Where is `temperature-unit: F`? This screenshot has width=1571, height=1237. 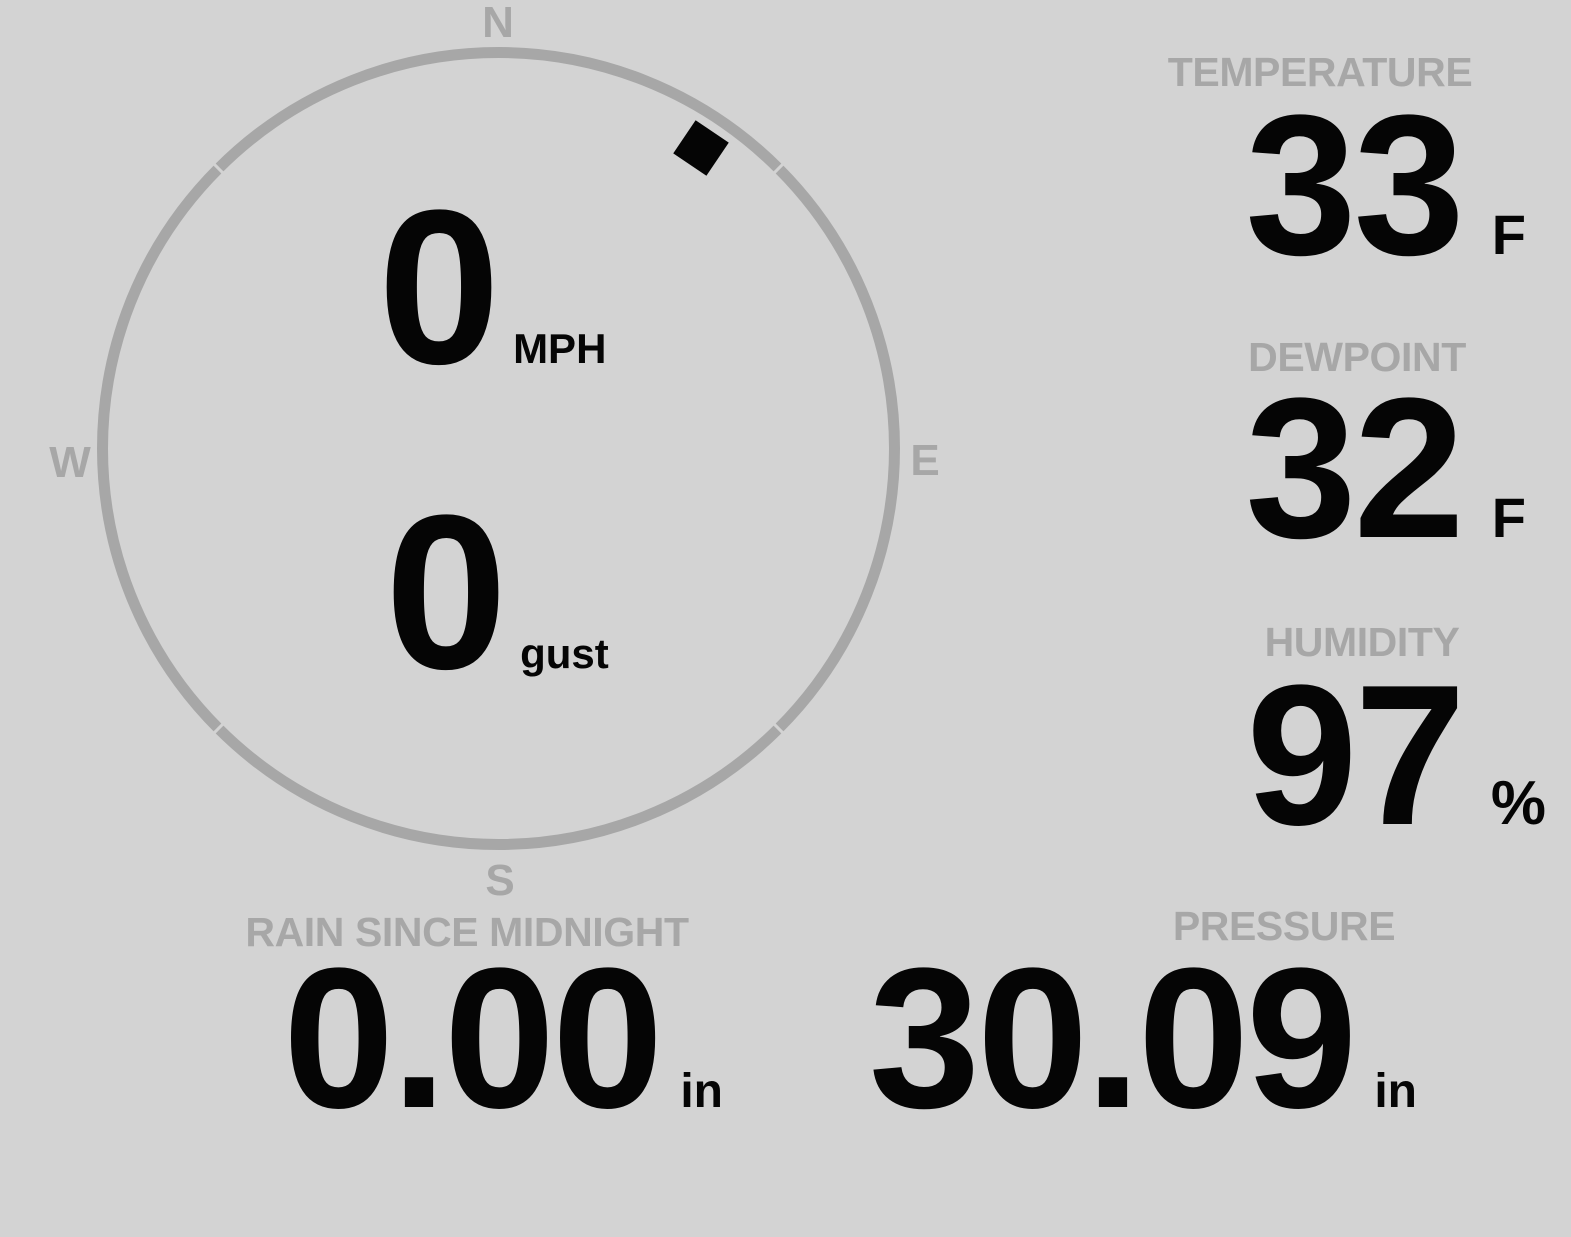 temperature-unit: F is located at coordinates (1508, 234).